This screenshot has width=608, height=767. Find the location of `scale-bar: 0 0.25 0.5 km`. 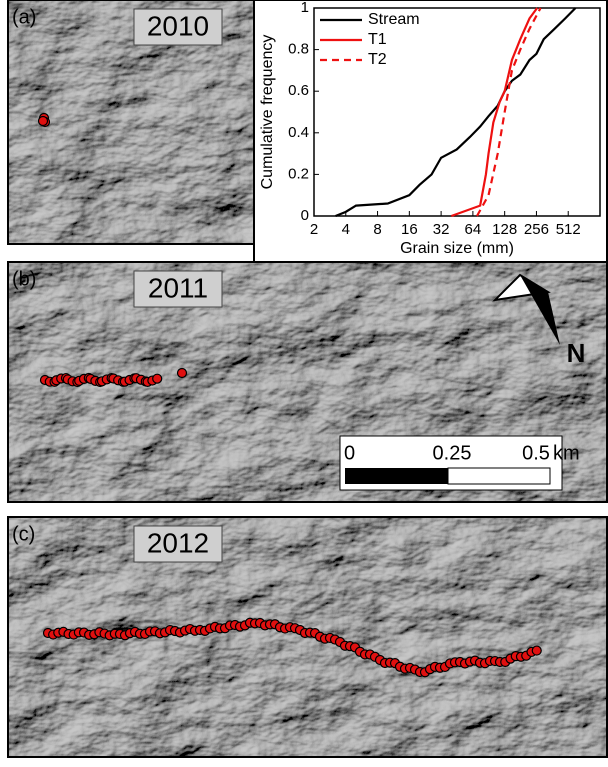

scale-bar: 0 0.25 0.5 km is located at coordinates (459, 463).